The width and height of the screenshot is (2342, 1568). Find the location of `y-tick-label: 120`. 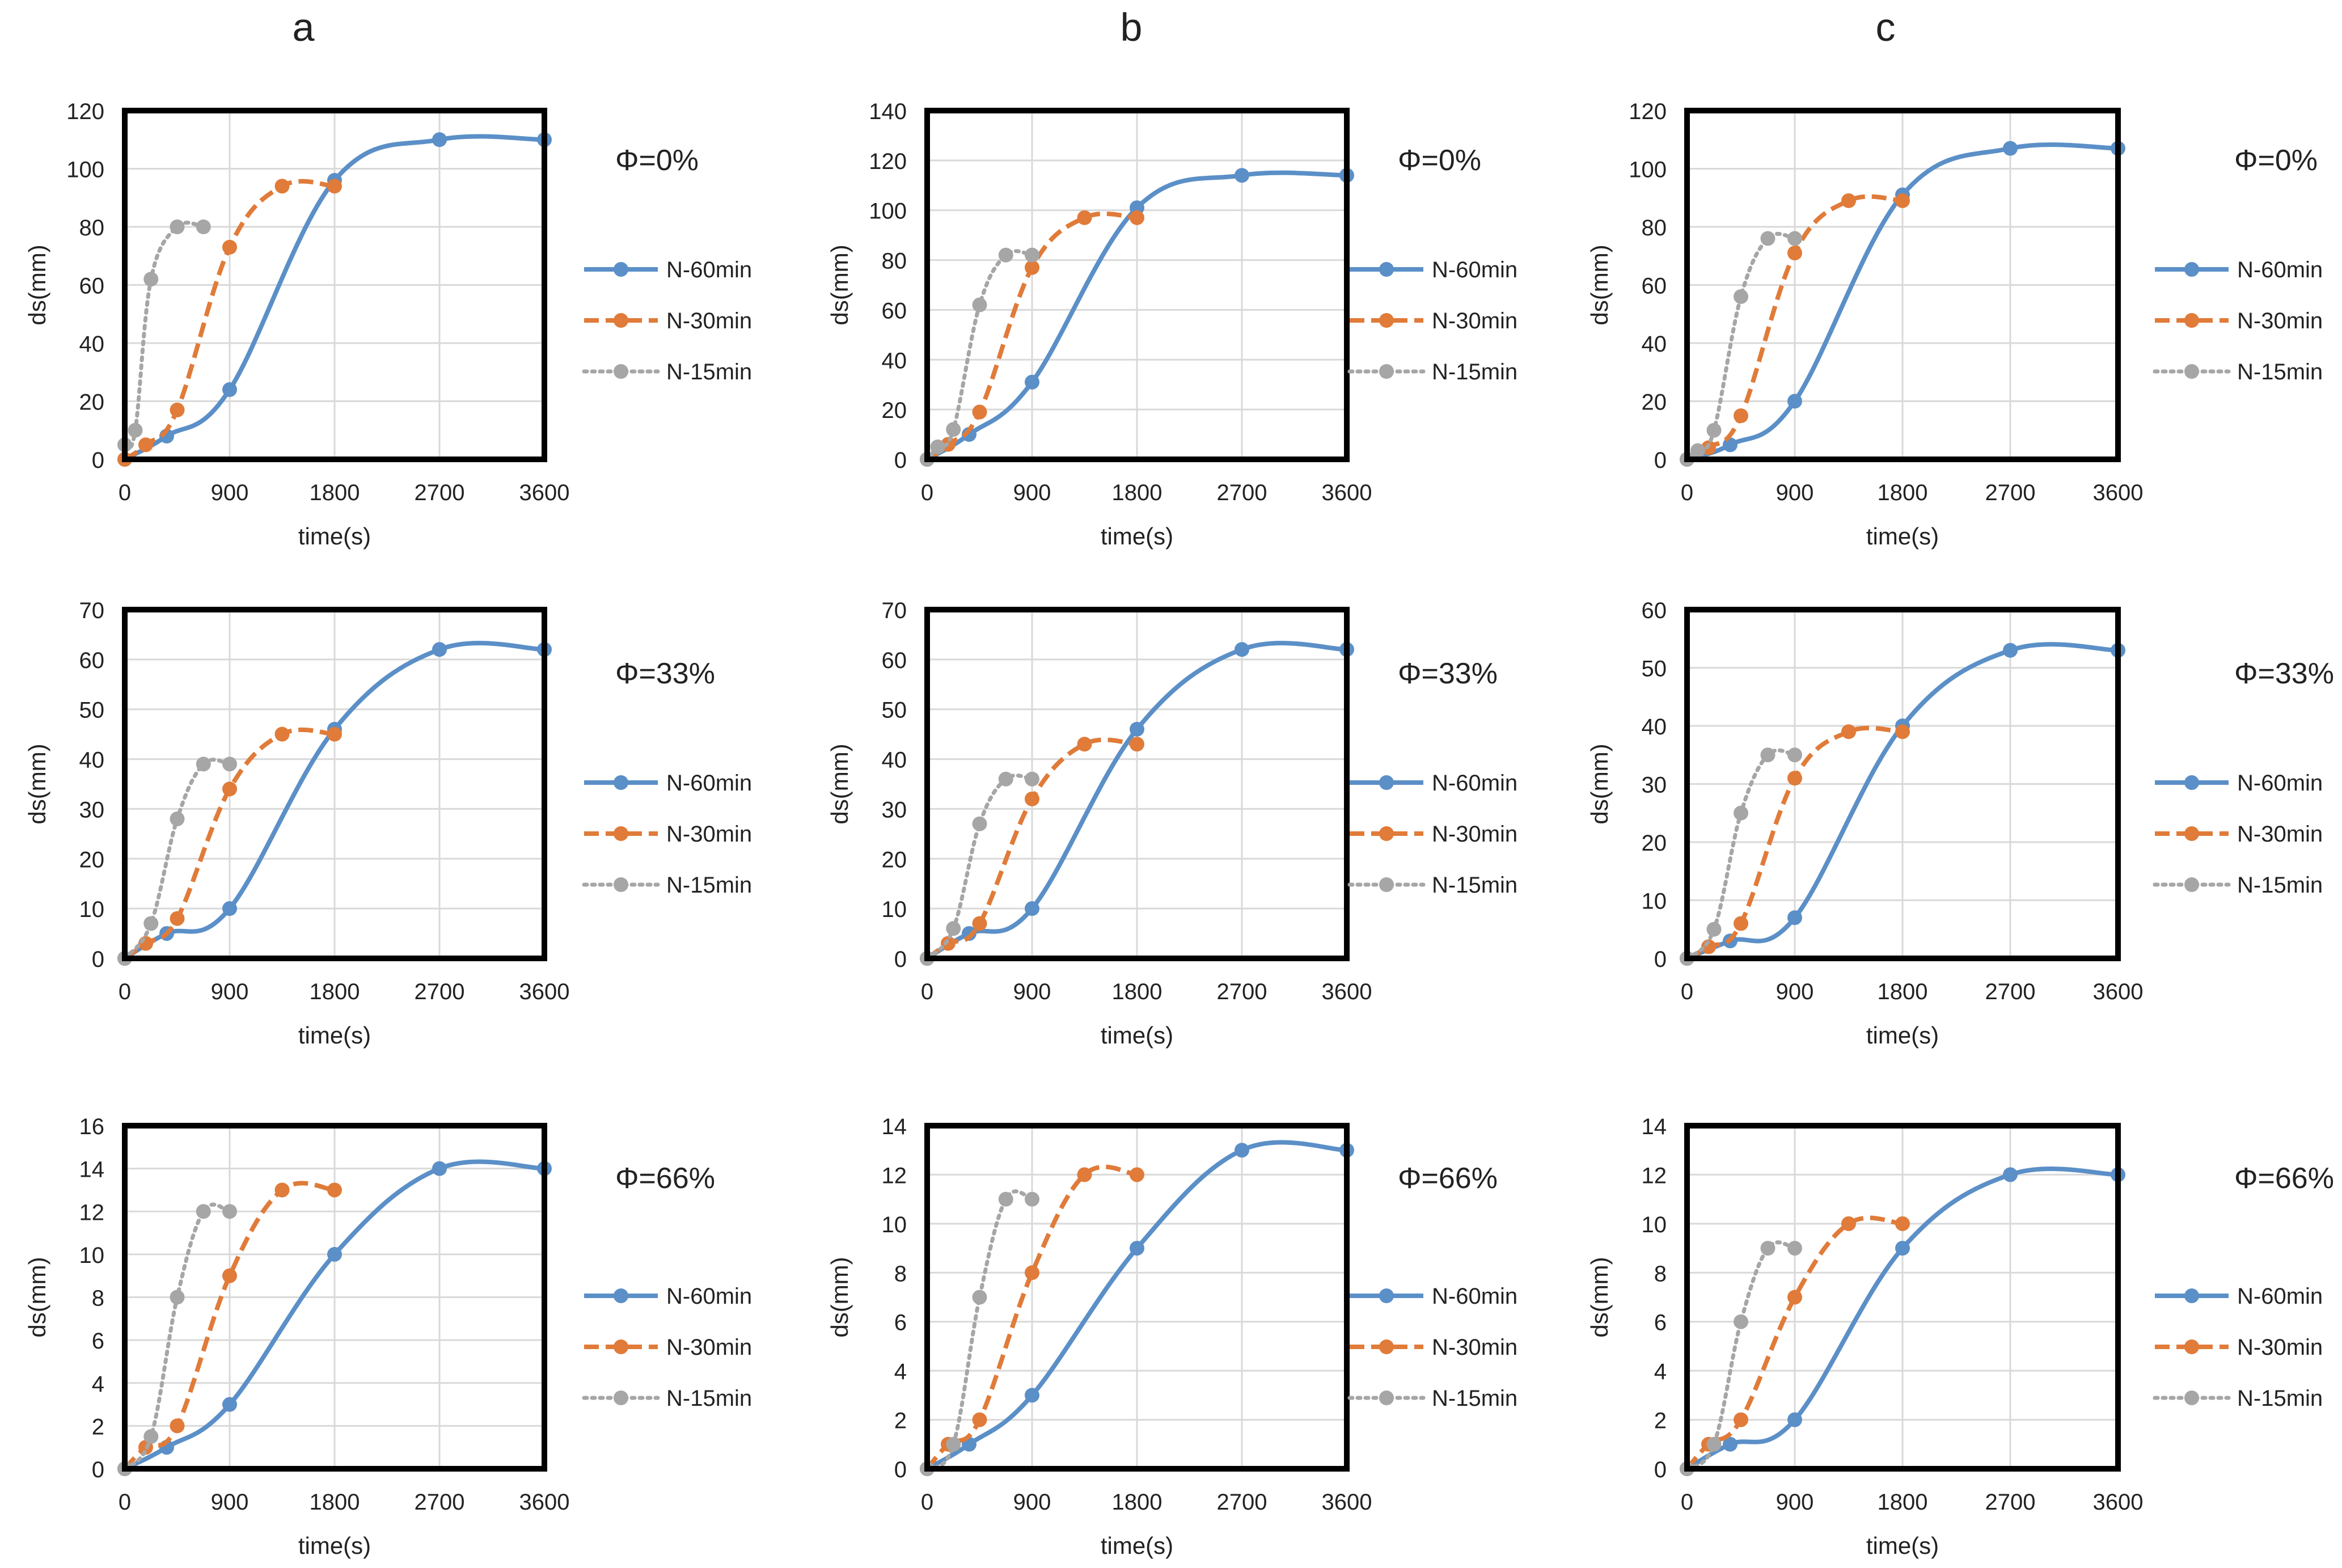

y-tick-label: 120 is located at coordinates (888, 162).